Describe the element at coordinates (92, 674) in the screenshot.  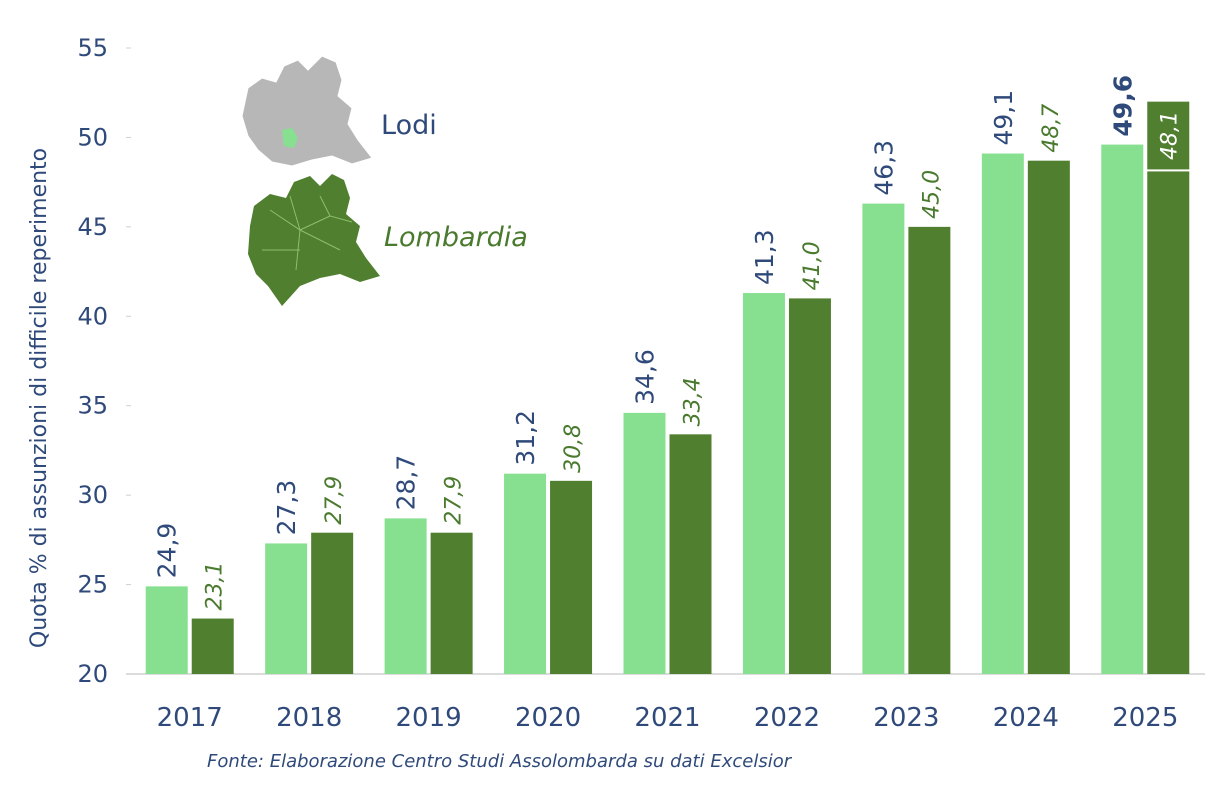
I see `y-tick-label: 20` at that location.